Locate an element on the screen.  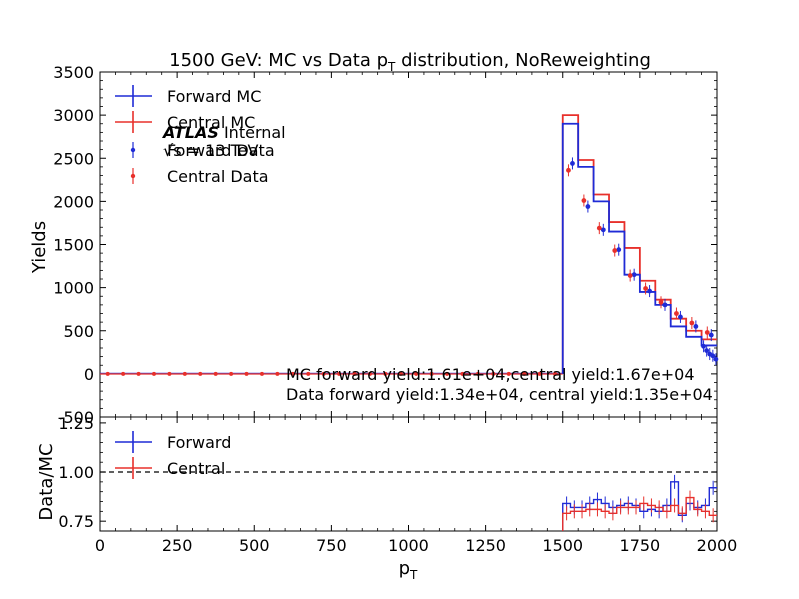
y-tick-label-bottom: 1.25 is located at coordinates (76, 423).